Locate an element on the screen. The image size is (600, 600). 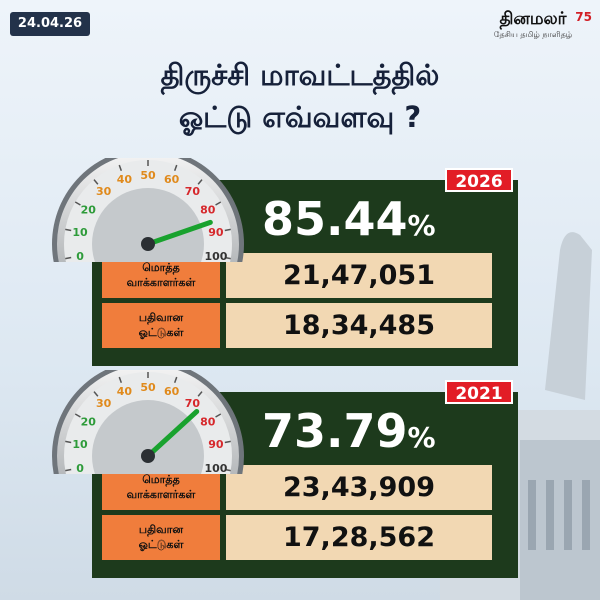
row-value: 18,34,485 is located at coordinates (359, 325).